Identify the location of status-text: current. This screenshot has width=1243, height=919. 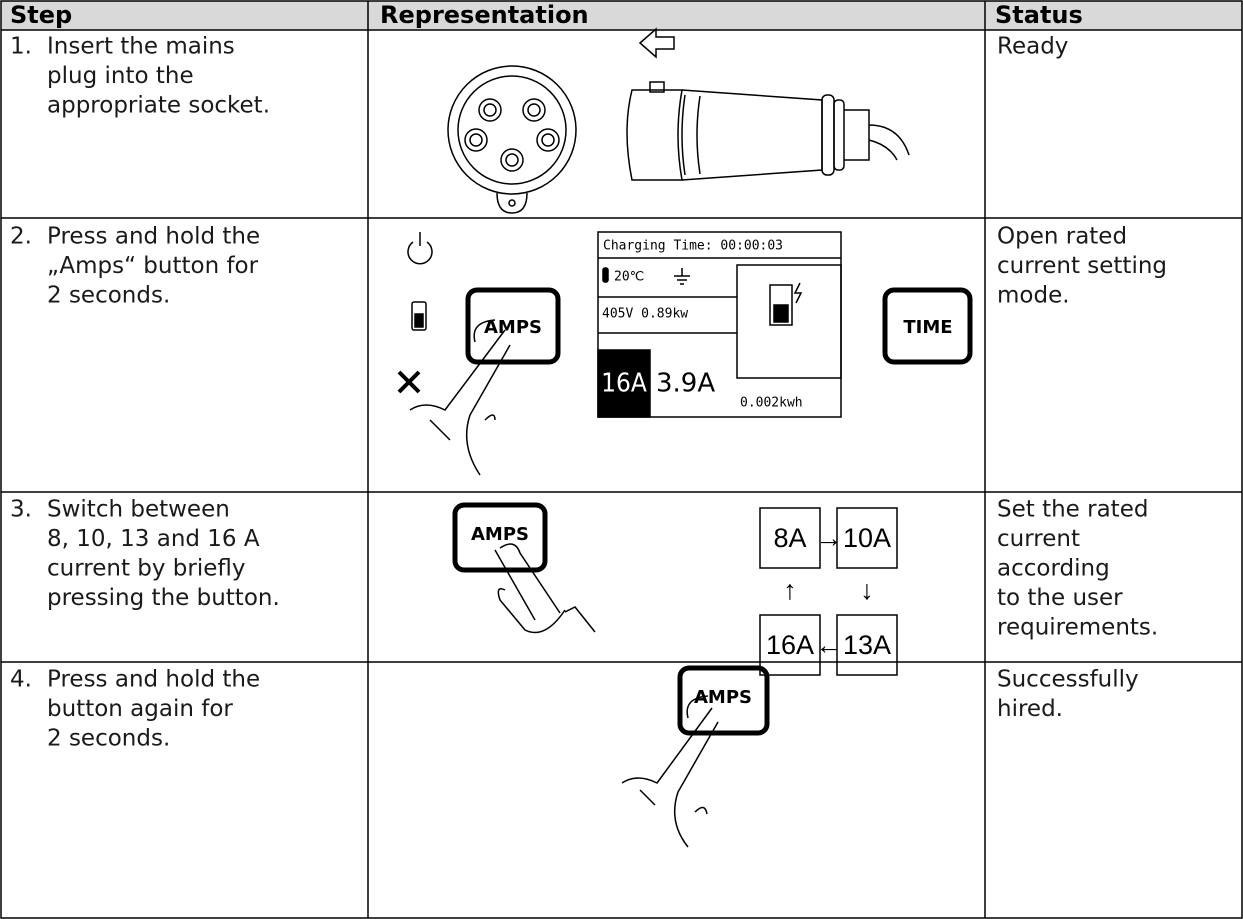
(1038, 539).